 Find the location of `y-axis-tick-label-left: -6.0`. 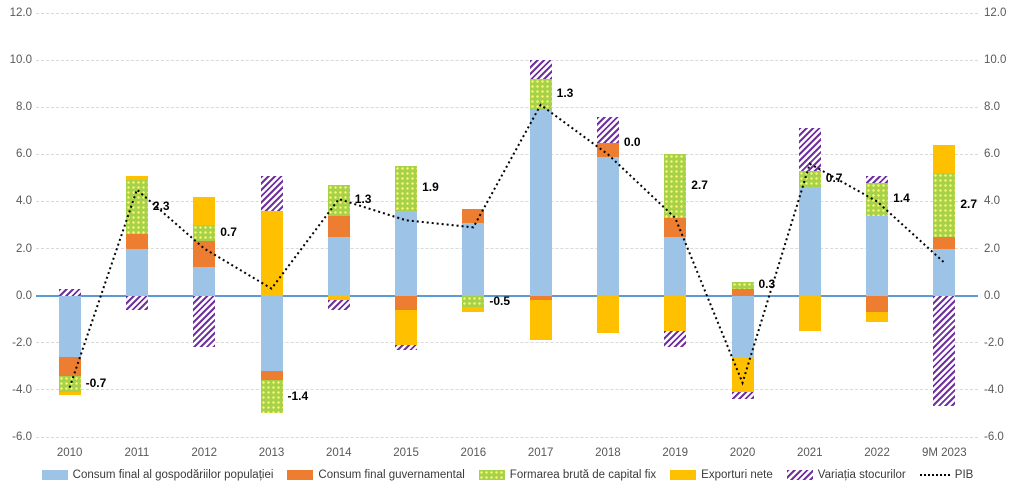

y-axis-tick-label-left: -6.0 is located at coordinates (22, 437).